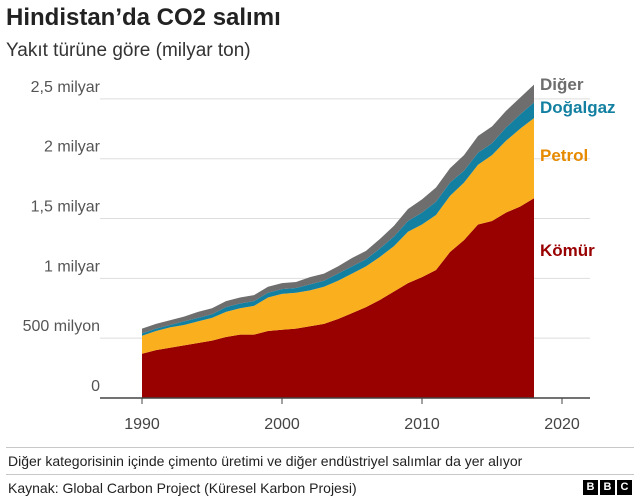 This screenshot has width=640, height=499. Describe the element at coordinates (128, 50) in the screenshot. I see `chart-subtitle: Yakıt türüne göre (milyar ton)` at that location.